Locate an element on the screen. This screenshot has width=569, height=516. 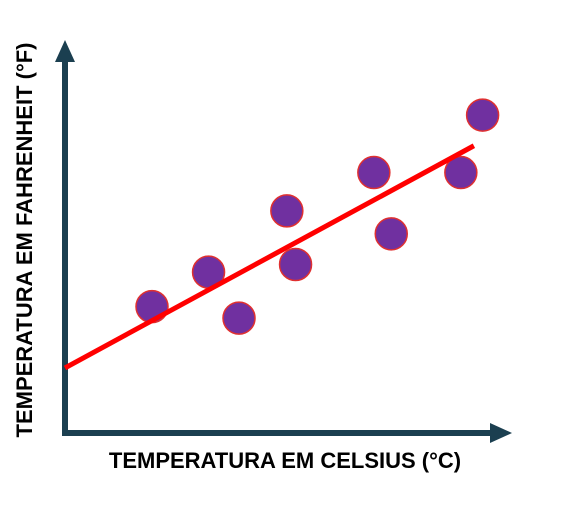
y-axis-label: TEMPERATURA EM FAHRENHEIT (°F) is located at coordinates (24, 239).